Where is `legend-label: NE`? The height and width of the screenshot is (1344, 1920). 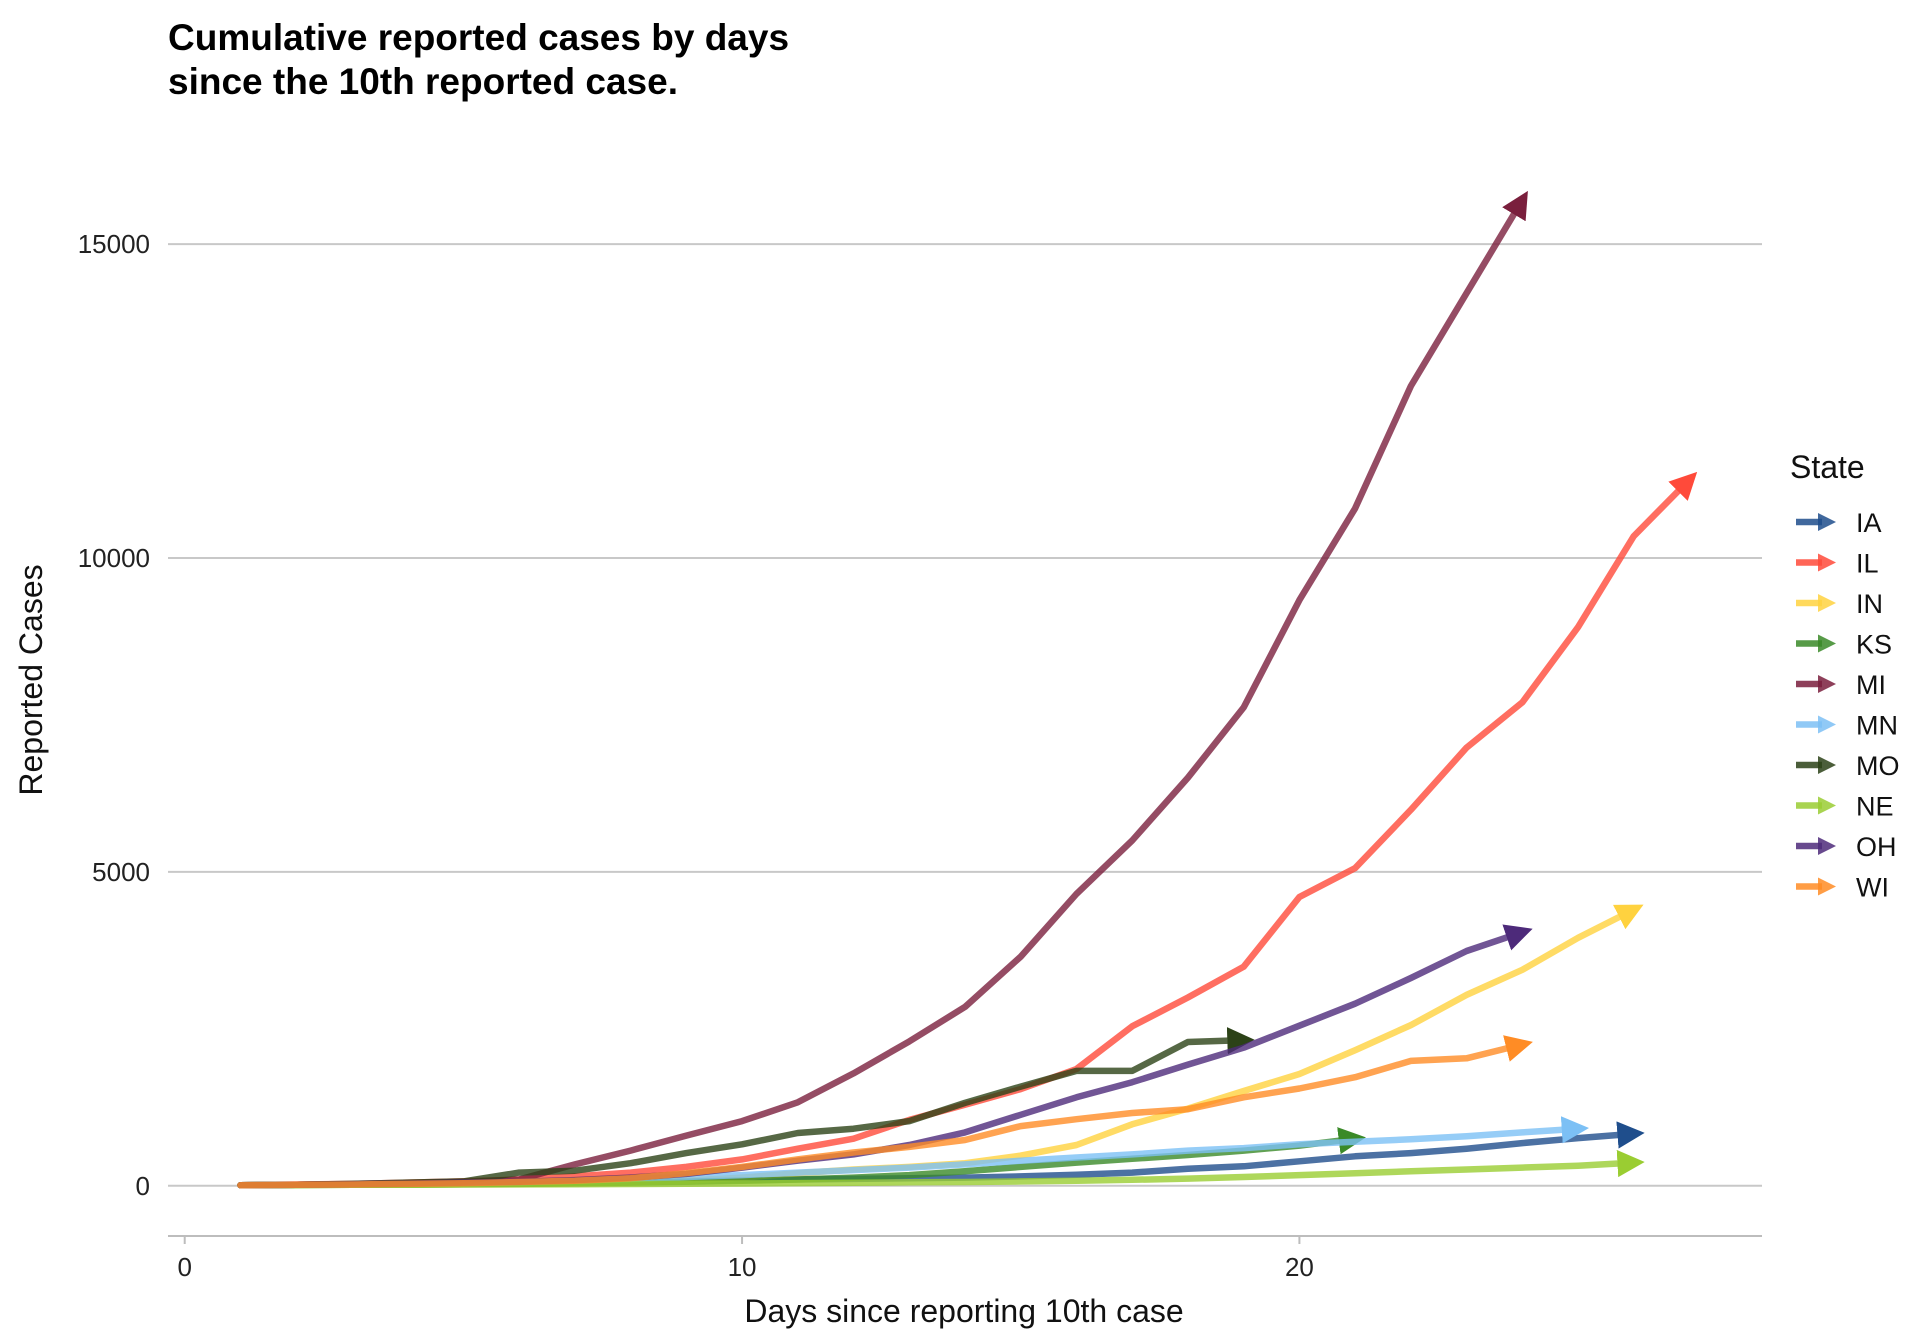 legend-label: NE is located at coordinates (1875, 807).